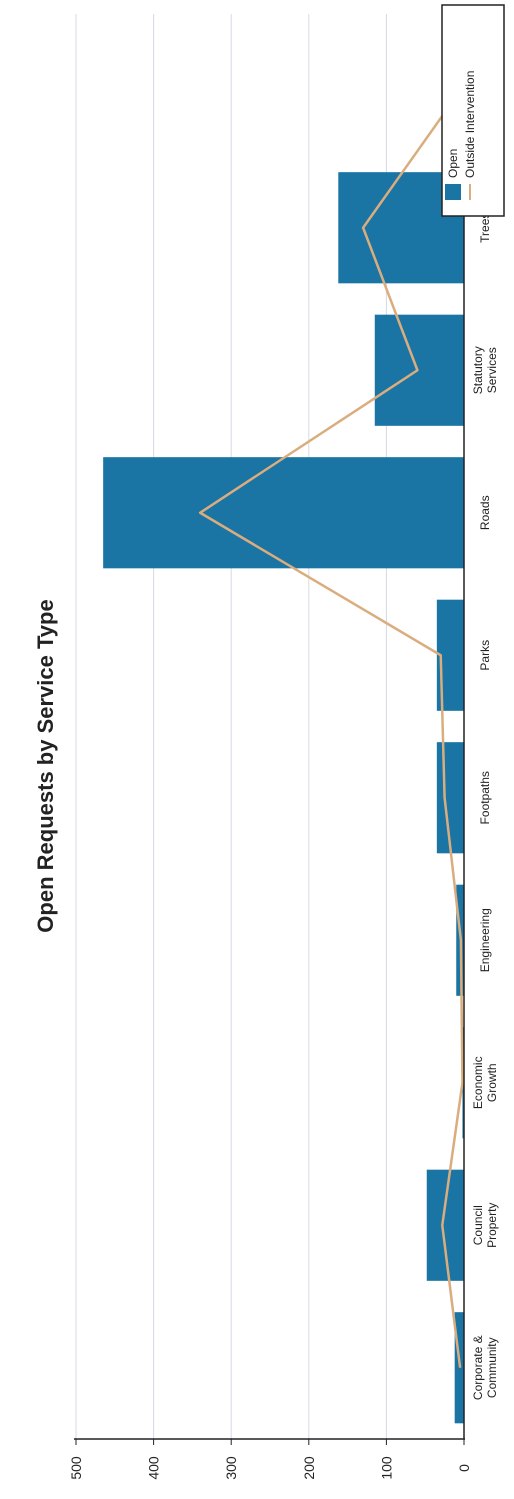  I want to click on category-label: Corporate &, so click(478, 1367).